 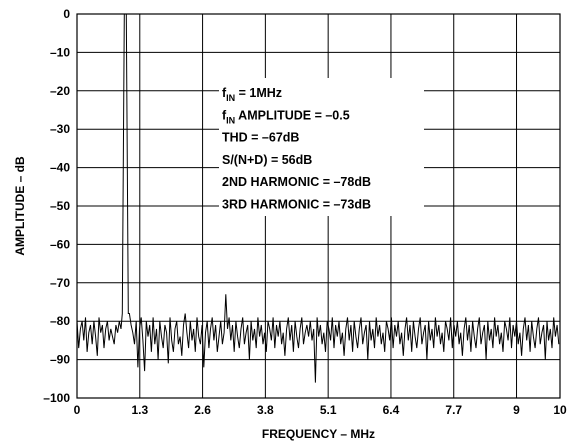 What do you see at coordinates (60, 129) in the screenshot?
I see `y-tick-label-3: –30` at bounding box center [60, 129].